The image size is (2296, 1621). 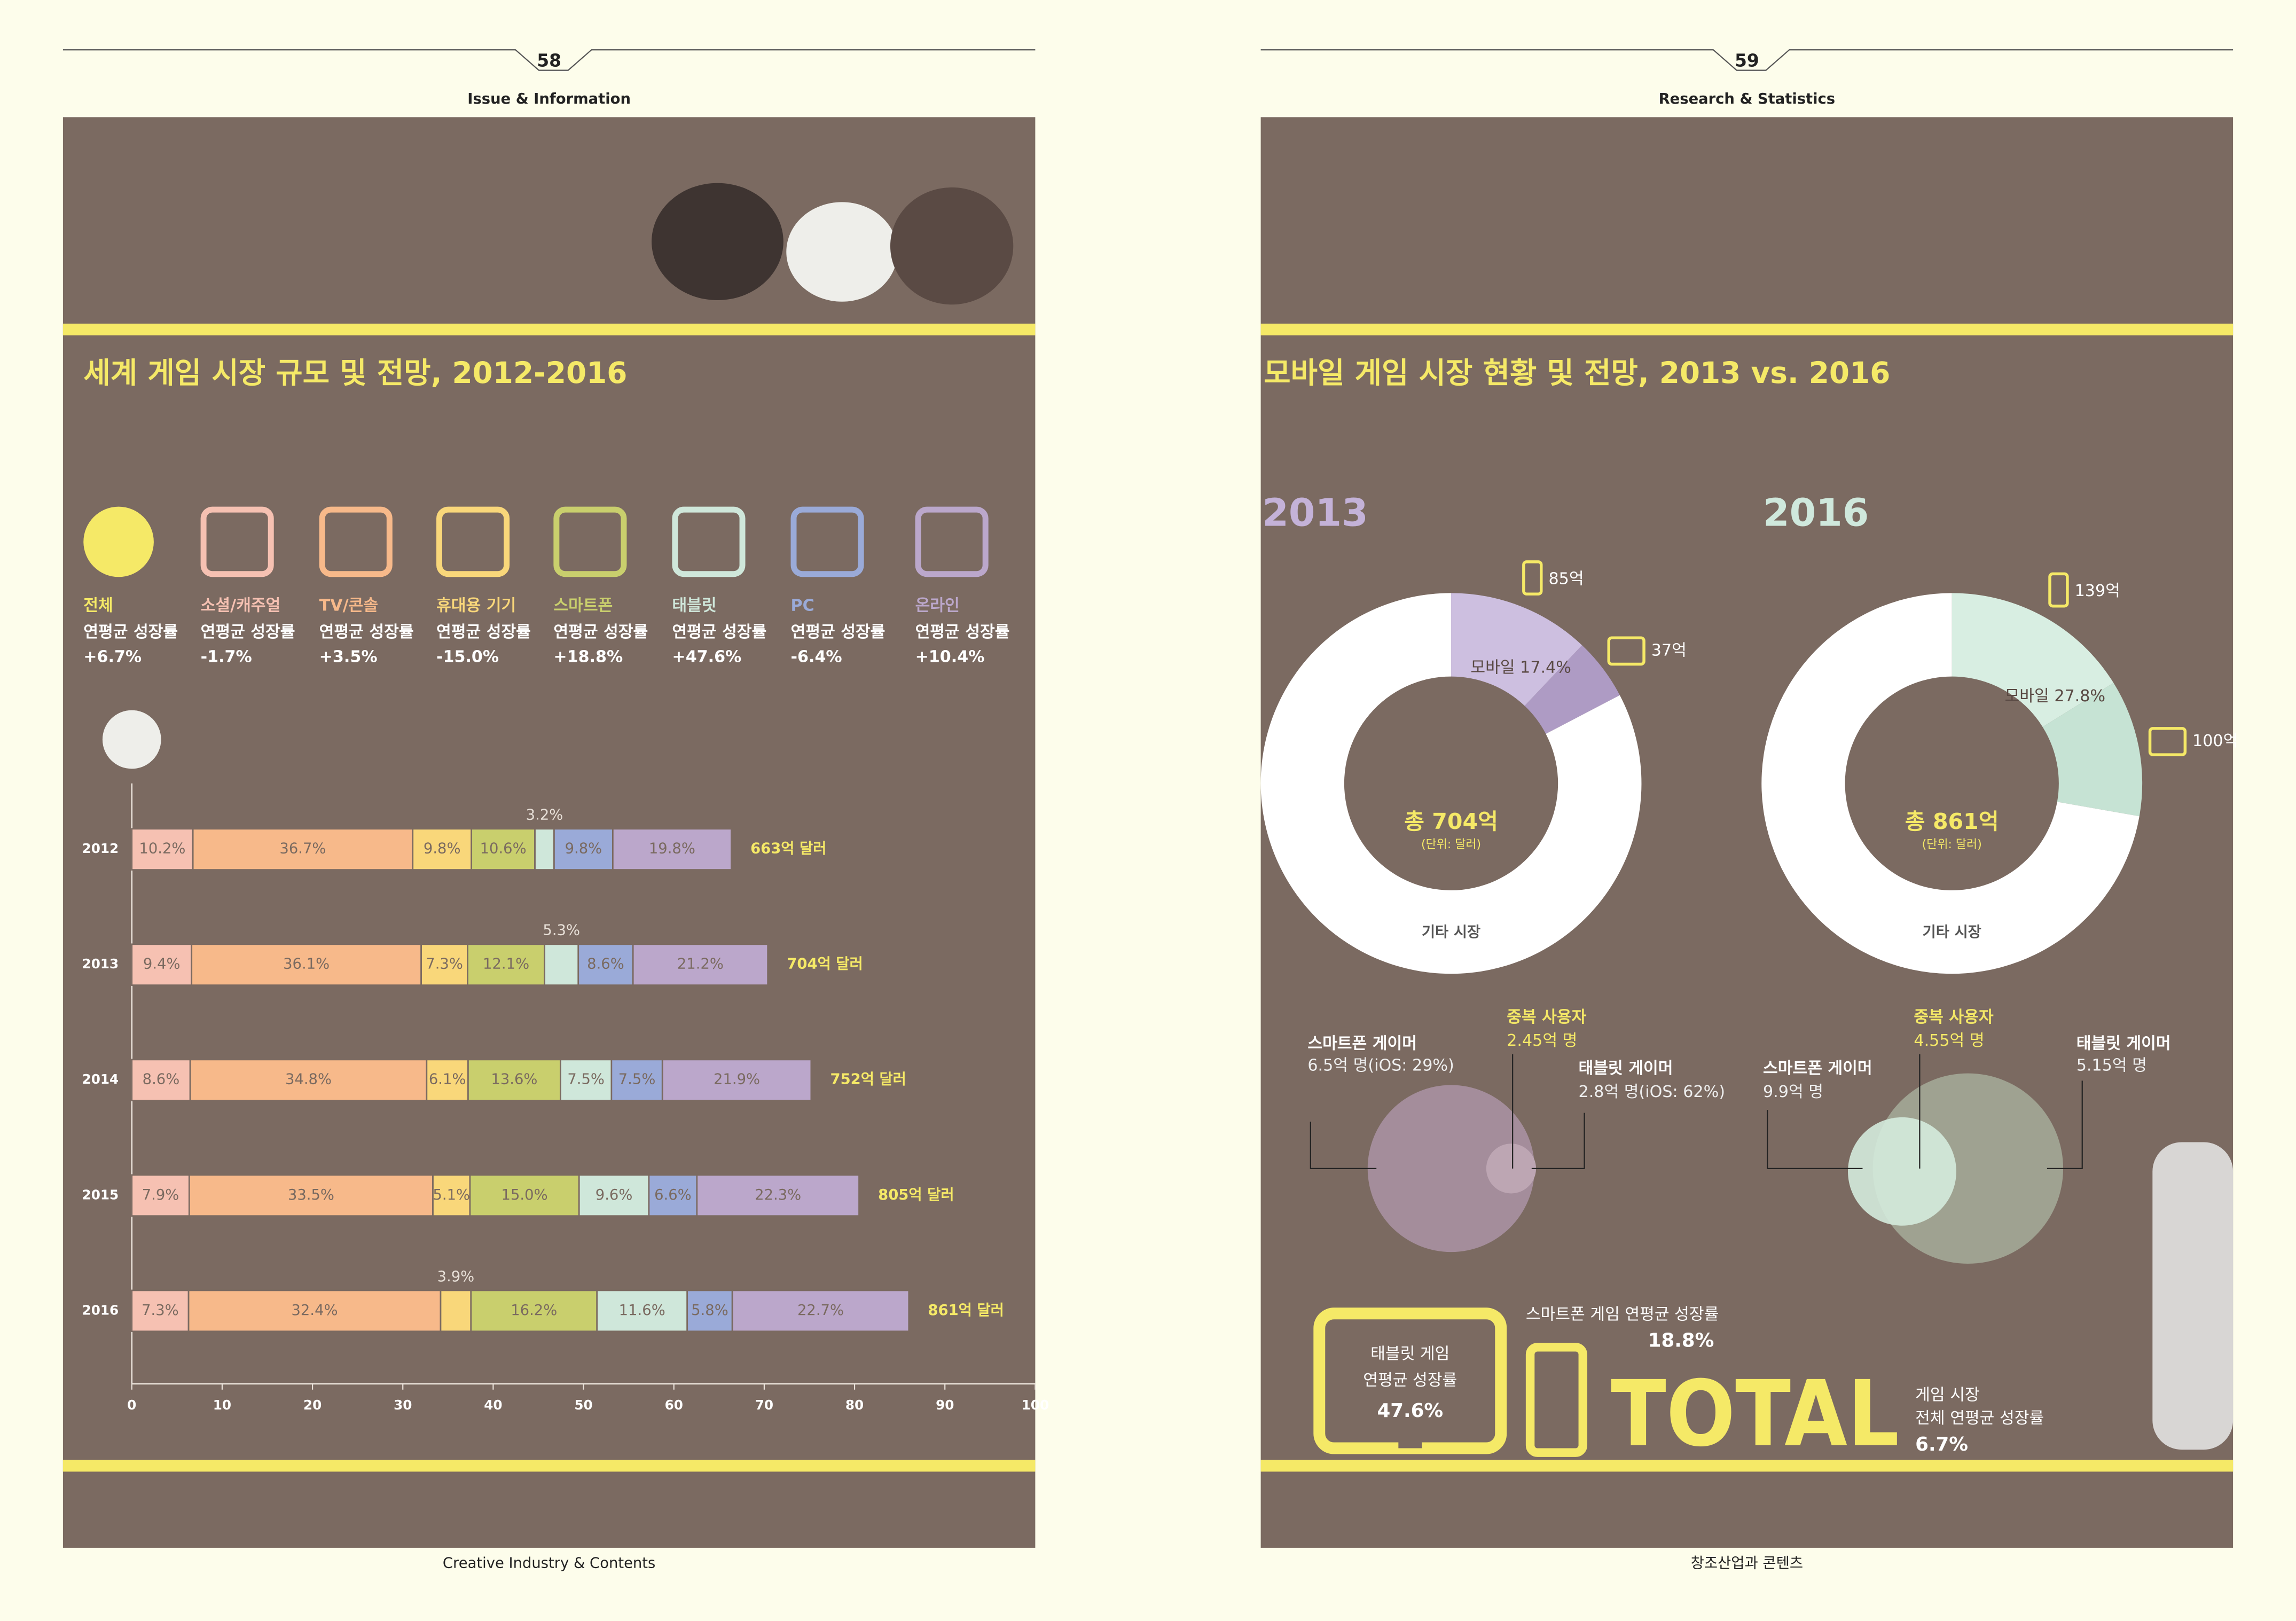 I want to click on venn-value: 6.5억 명(iOS: 29%), so click(x=1381, y=1065).